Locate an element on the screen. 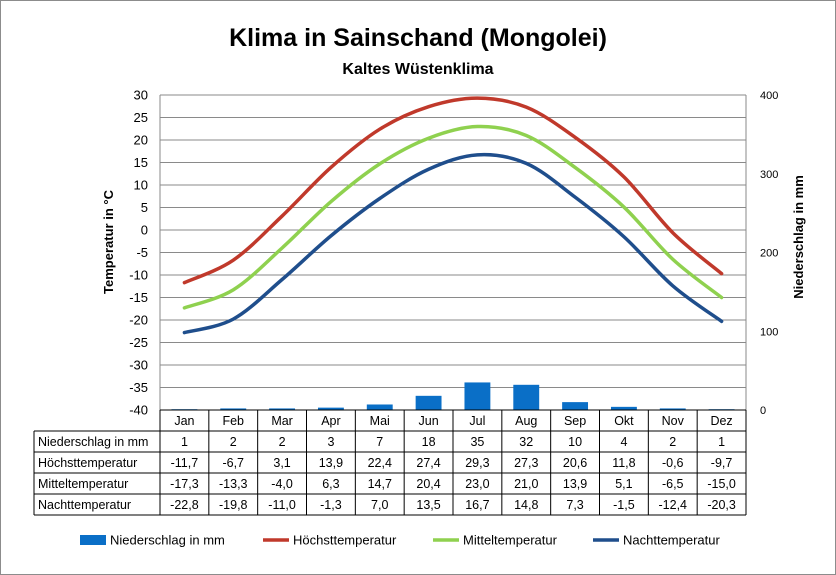 Image resolution: width=836 pixels, height=575 pixels. data-label: 20,6 is located at coordinates (575, 463).